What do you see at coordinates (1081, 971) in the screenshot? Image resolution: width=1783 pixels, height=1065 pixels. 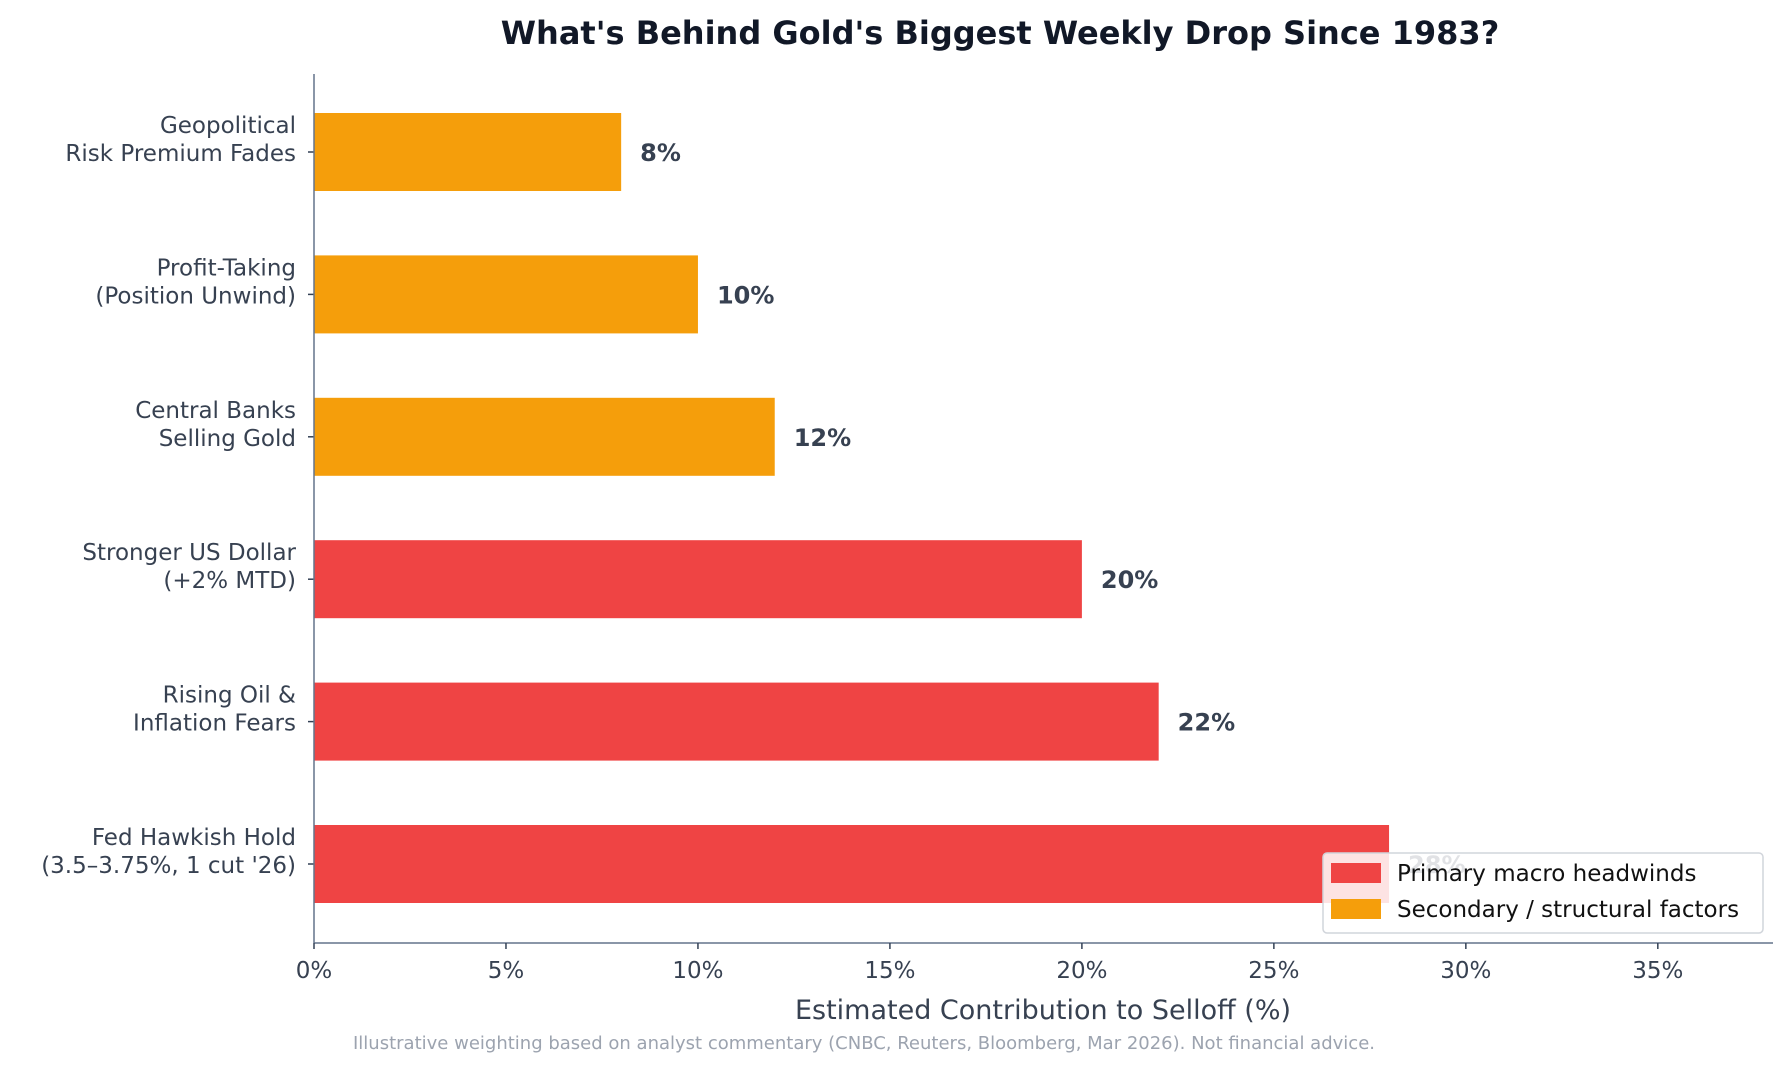 I see `x-tick-label-20: 20%` at bounding box center [1081, 971].